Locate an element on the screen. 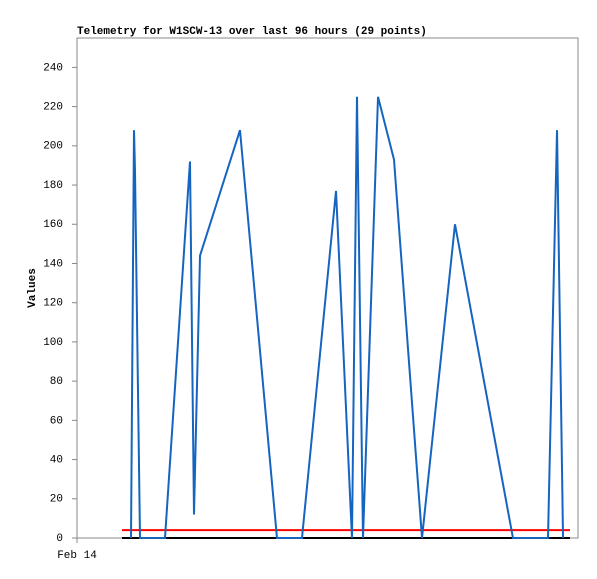  y-tick-label: 200 is located at coordinates (53, 147).